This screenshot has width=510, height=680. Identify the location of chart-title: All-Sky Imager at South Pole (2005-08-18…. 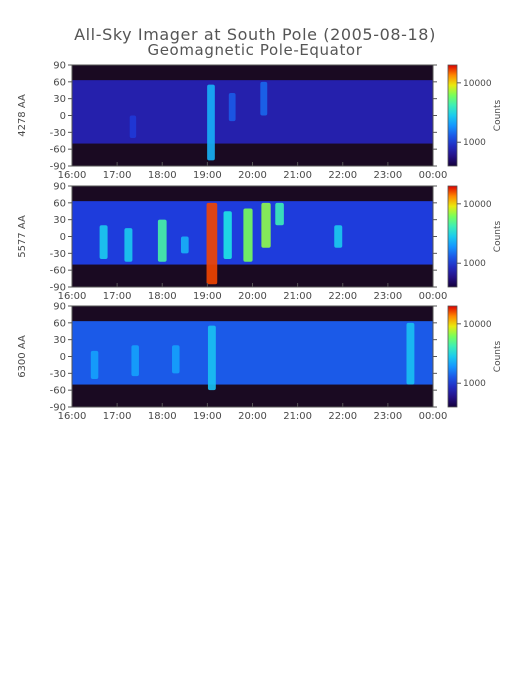
(255, 34).